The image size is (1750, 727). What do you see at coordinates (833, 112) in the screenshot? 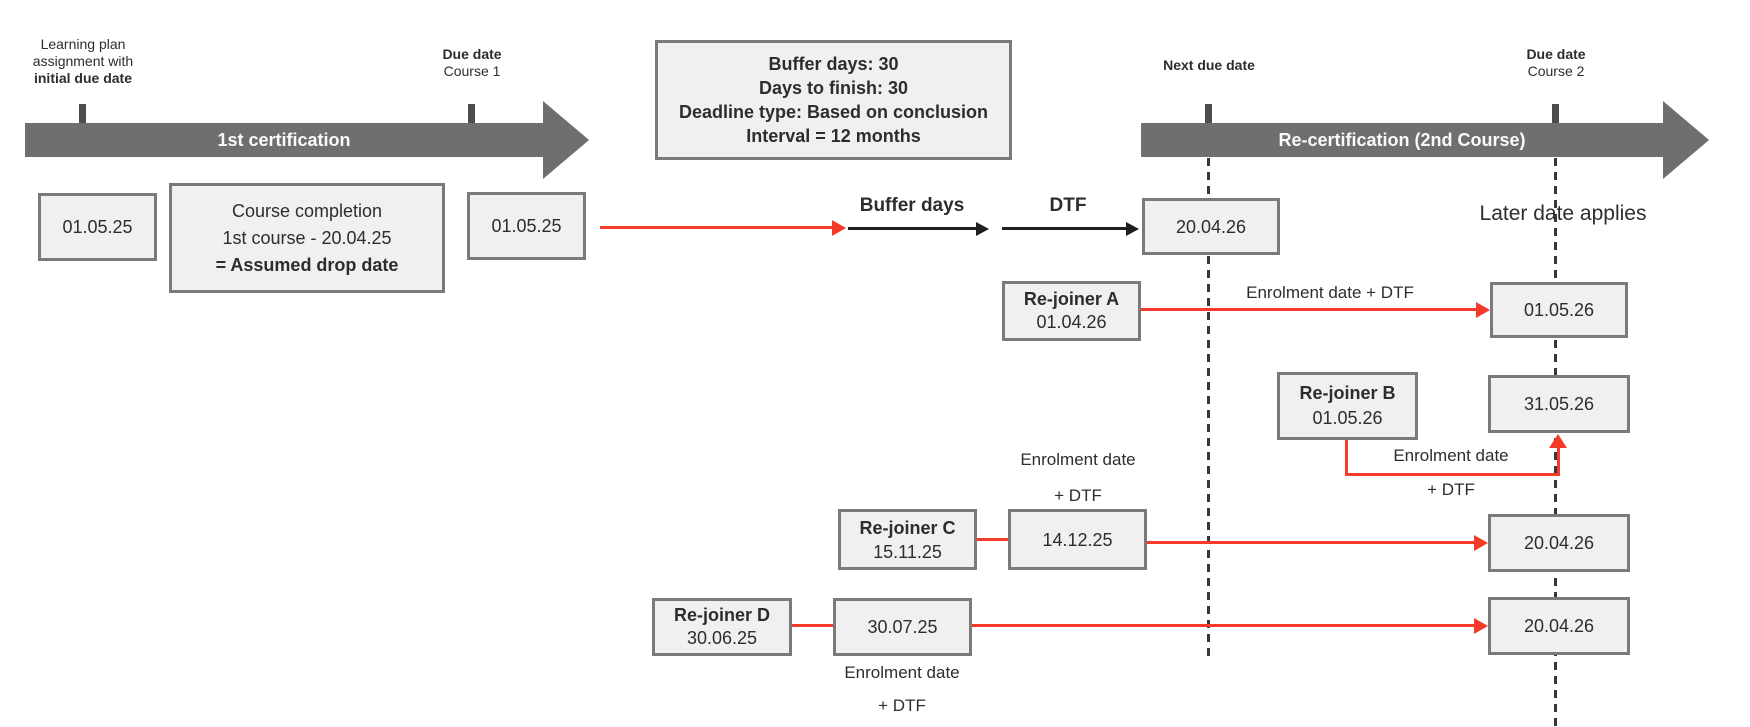
I see `parameters-line3: Deadline type: Based on conclusion` at bounding box center [833, 112].